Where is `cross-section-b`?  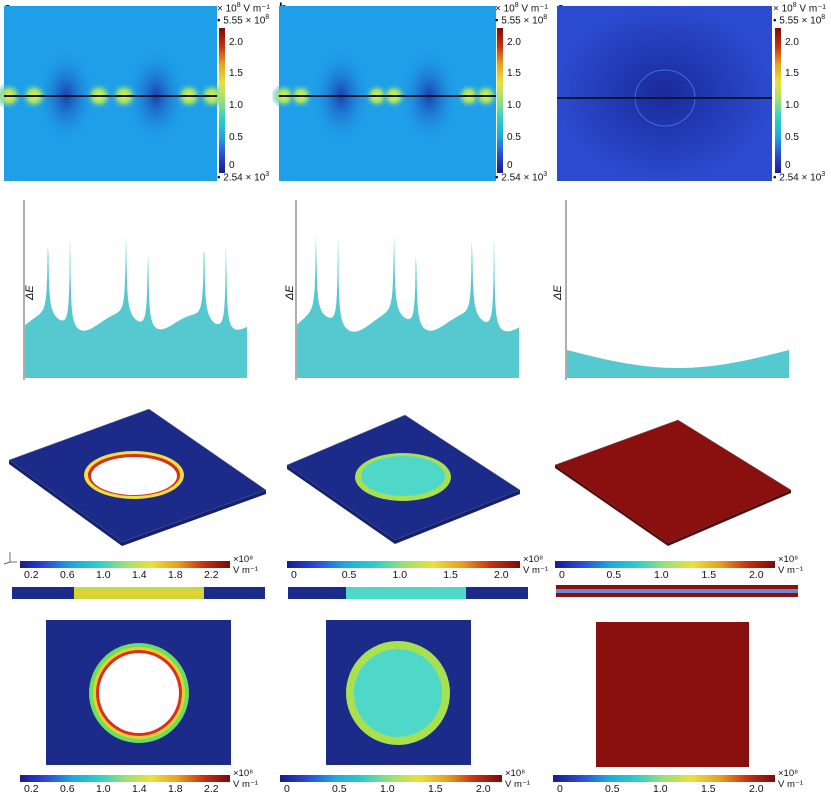
cross-section-b is located at coordinates (408, 593).